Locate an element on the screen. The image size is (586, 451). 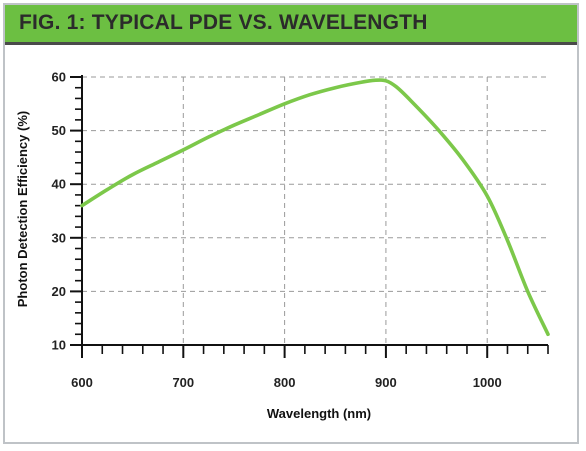
y-tick-label: 40 is located at coordinates (59, 184).